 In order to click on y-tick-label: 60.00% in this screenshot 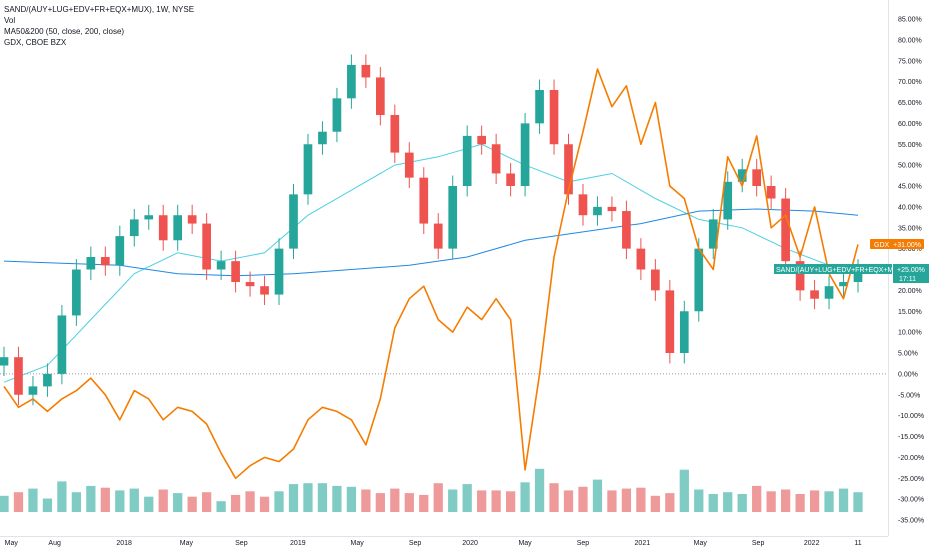, I will do `click(910, 124)`.